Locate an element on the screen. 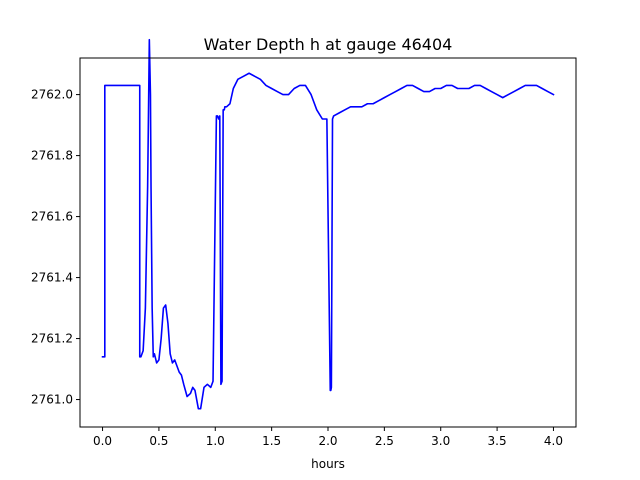 This screenshot has height=480, width=640. x-axis-label: hours is located at coordinates (328, 464).